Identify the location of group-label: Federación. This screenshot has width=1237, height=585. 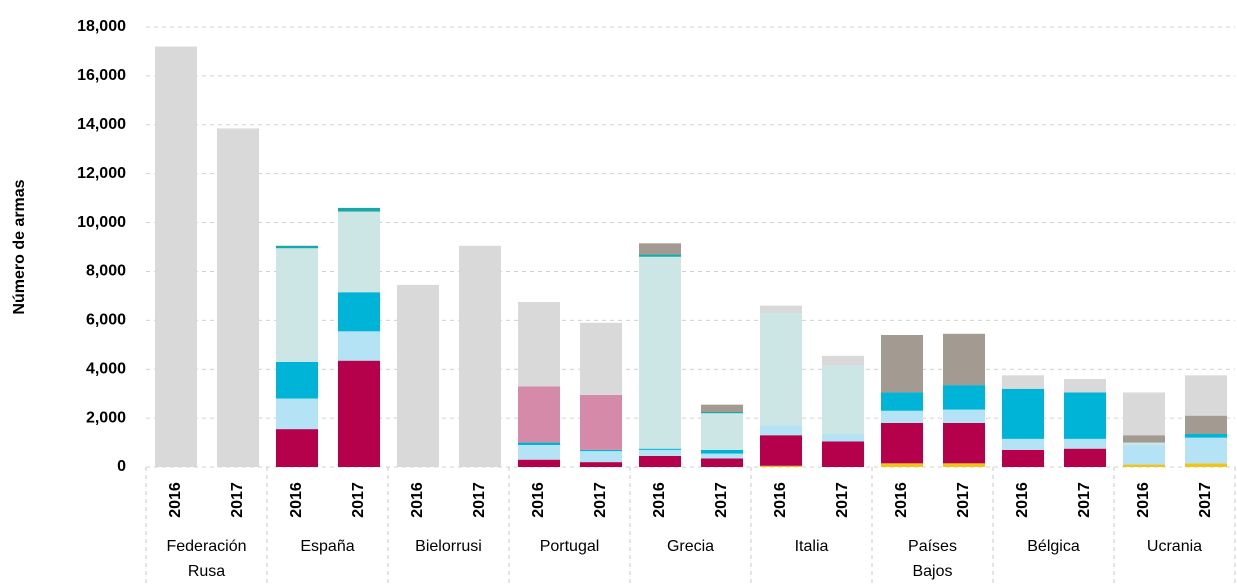
(206, 546).